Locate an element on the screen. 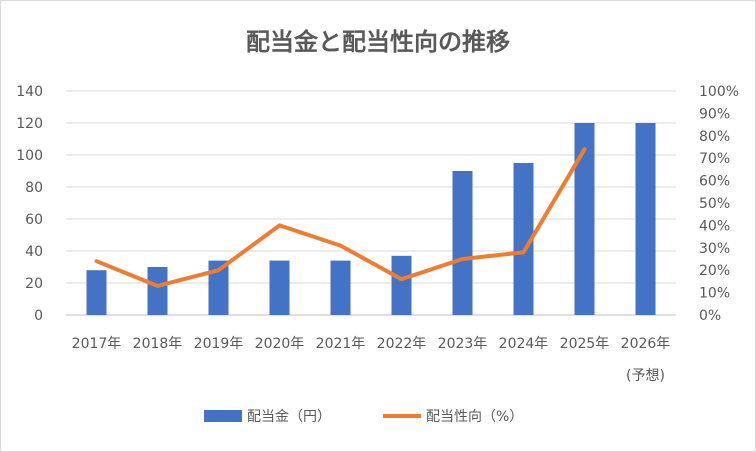 This screenshot has width=756, height=452. y-right-tick-label: 80% is located at coordinates (714, 137).